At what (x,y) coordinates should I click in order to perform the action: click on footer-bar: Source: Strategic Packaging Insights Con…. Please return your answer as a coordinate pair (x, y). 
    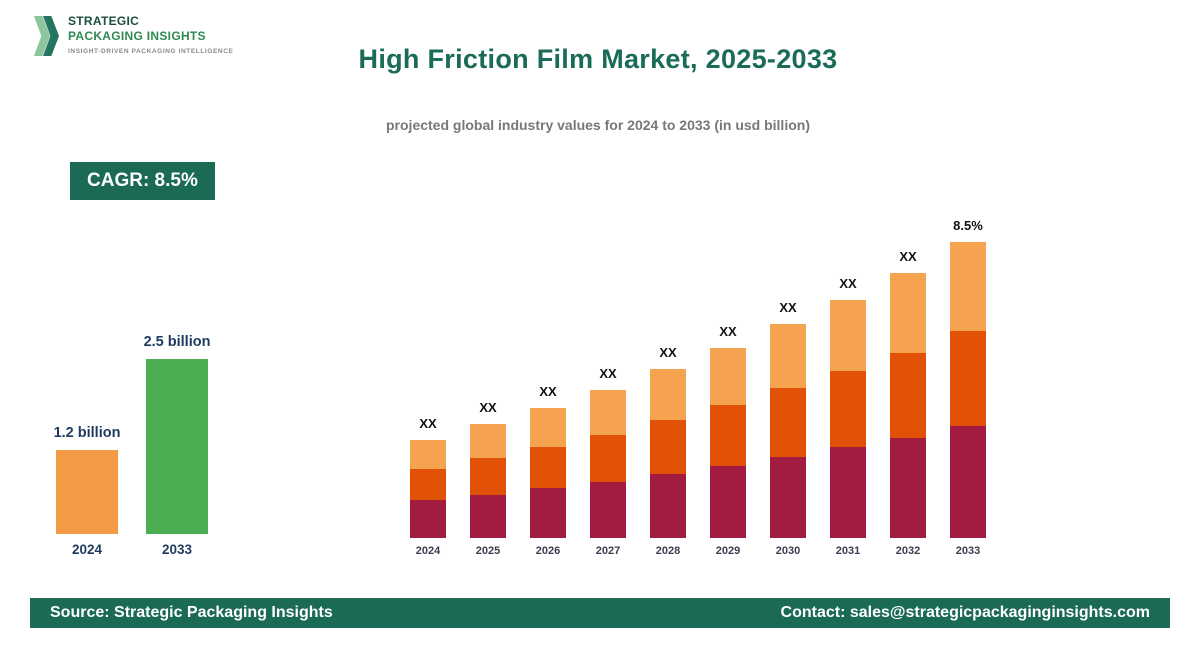
    Looking at the image, I should click on (600, 613).